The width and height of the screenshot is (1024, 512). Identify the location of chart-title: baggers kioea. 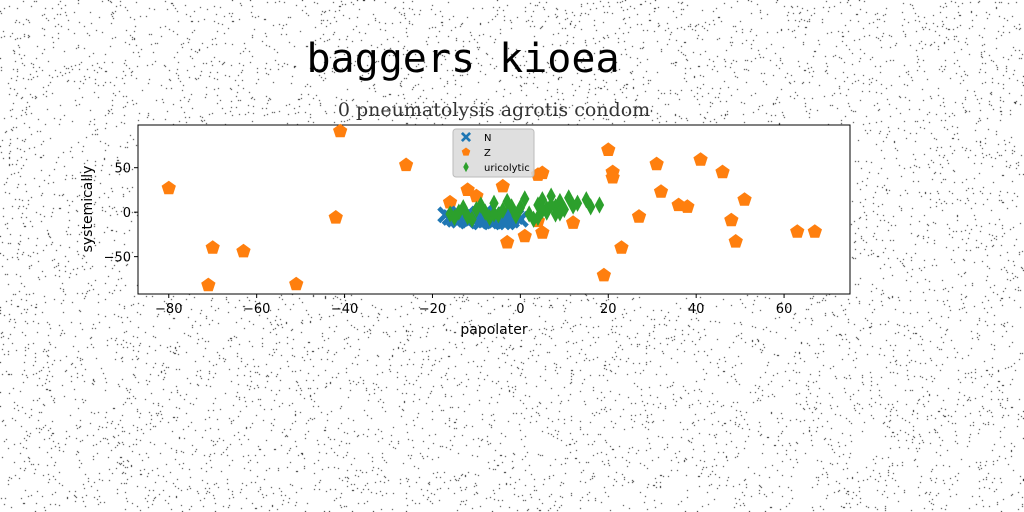
(462, 59).